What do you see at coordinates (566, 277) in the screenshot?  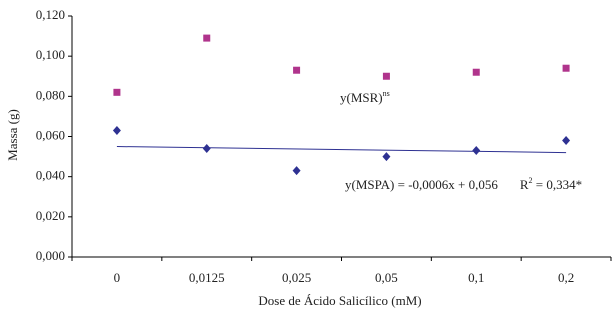 I see `x-tick-label: 0,2` at bounding box center [566, 277].